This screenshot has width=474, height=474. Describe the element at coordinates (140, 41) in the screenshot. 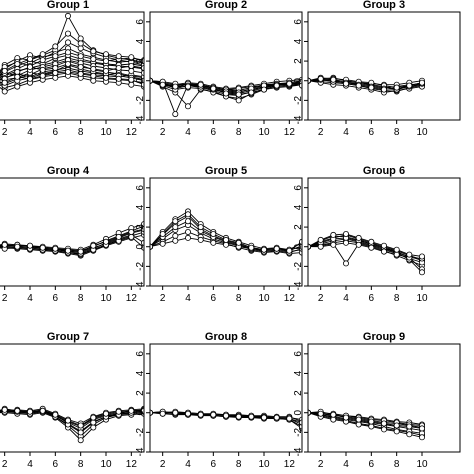

I see `y-tick-label: 4` at that location.